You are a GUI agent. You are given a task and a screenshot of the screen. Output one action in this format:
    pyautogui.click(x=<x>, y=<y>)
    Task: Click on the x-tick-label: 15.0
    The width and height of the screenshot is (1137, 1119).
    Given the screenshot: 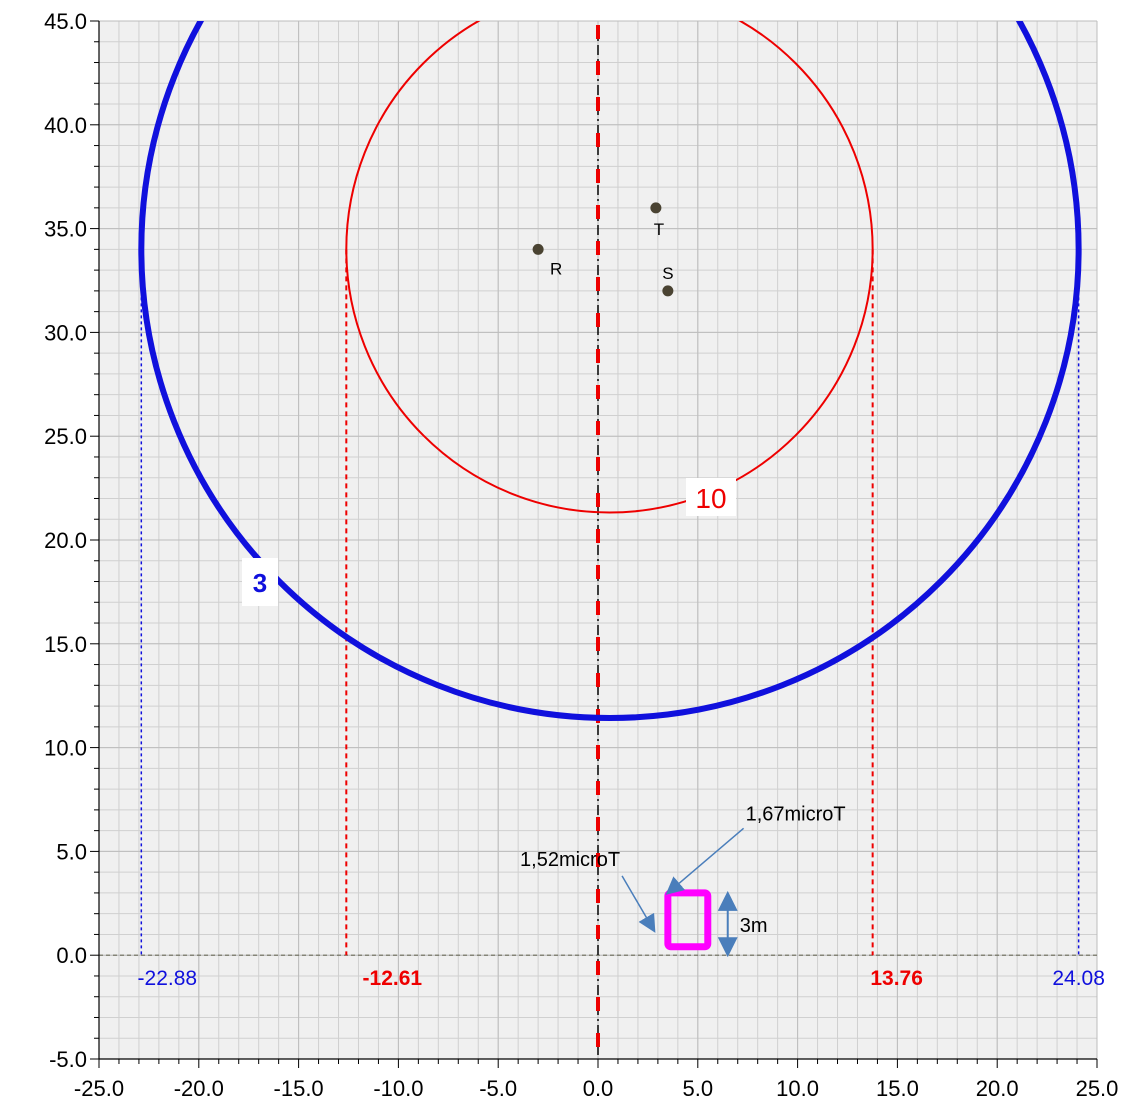 What is the action you would take?
    pyautogui.click(x=897, y=1088)
    